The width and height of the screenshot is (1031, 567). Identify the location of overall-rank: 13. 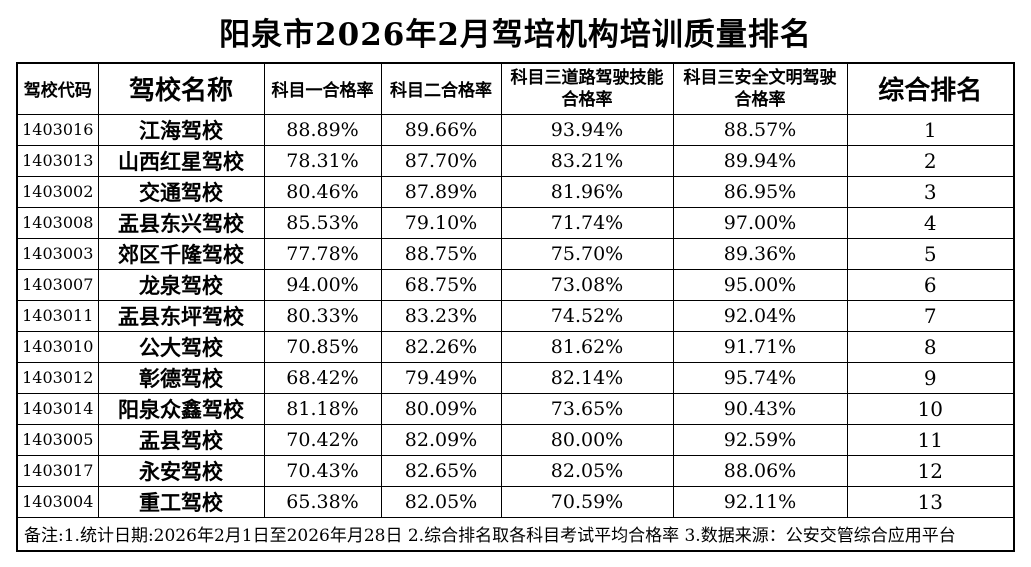
(930, 501).